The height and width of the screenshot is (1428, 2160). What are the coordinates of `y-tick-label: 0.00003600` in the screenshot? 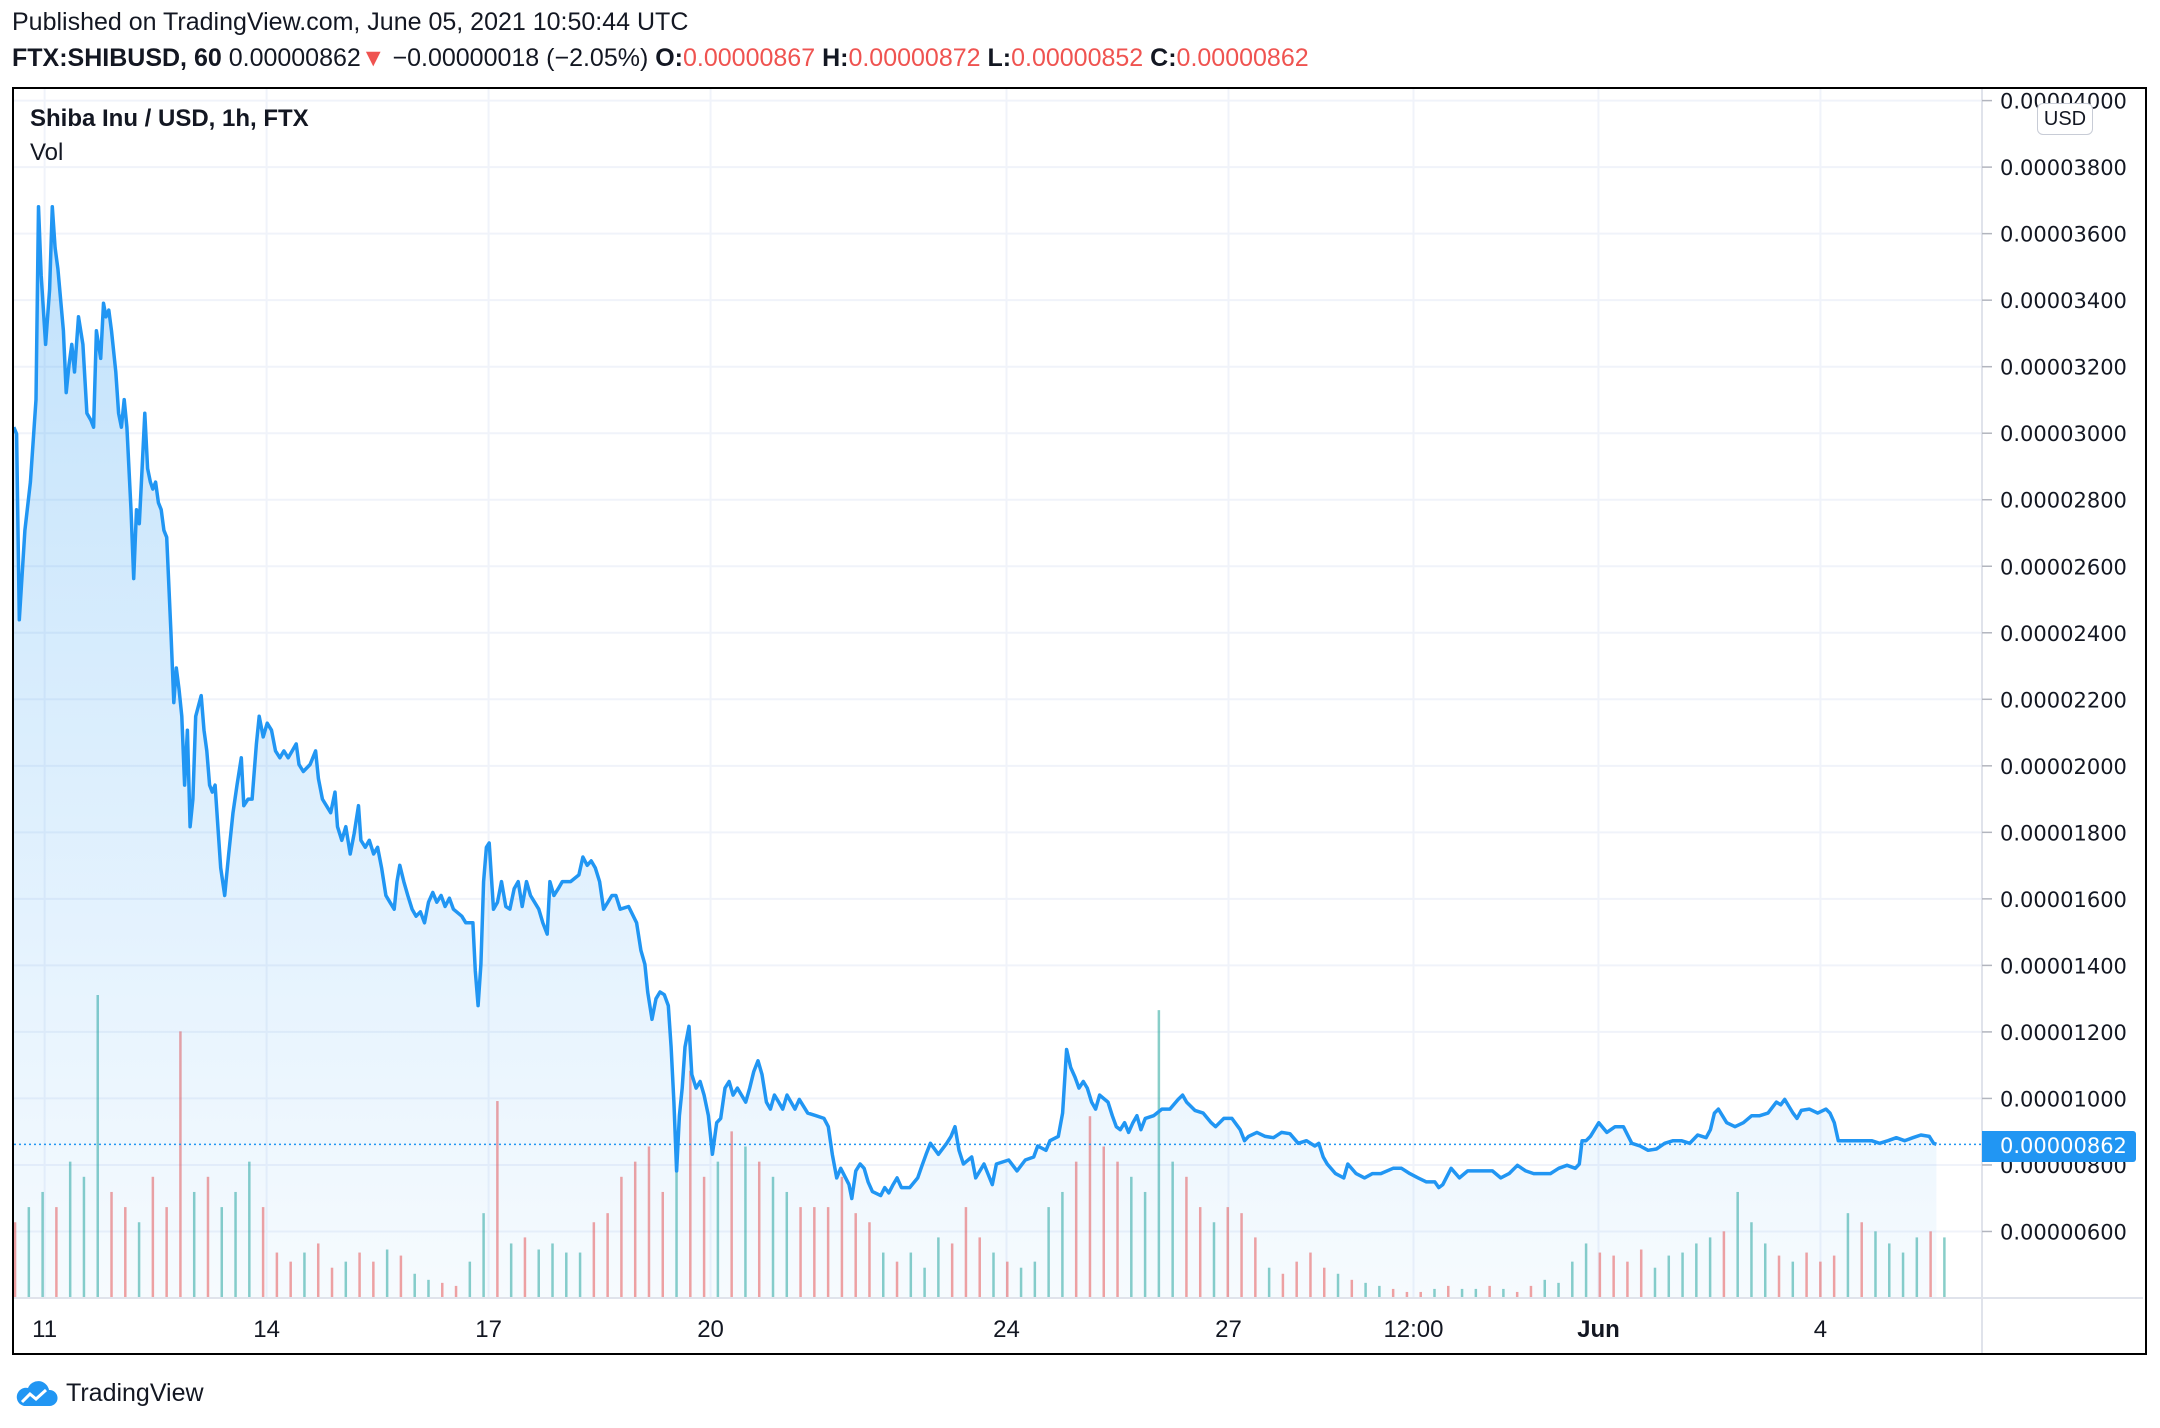 It's located at (2063, 235).